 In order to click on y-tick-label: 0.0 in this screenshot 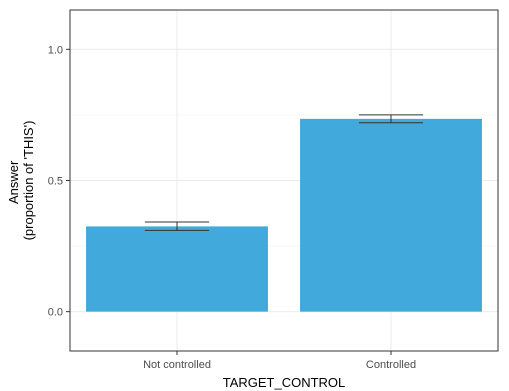, I will do `click(55, 313)`.